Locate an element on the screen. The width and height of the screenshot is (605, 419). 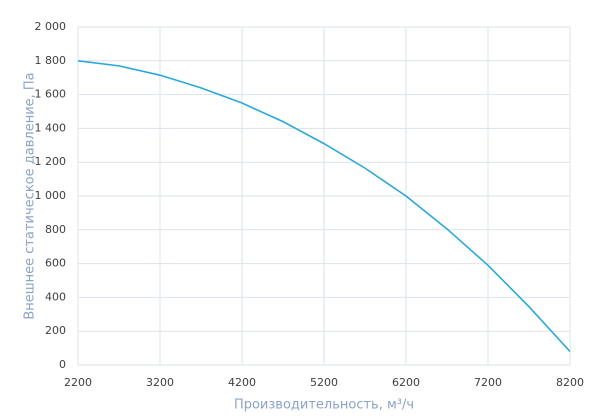
y-tick-label: 1 600 is located at coordinates (51, 94).